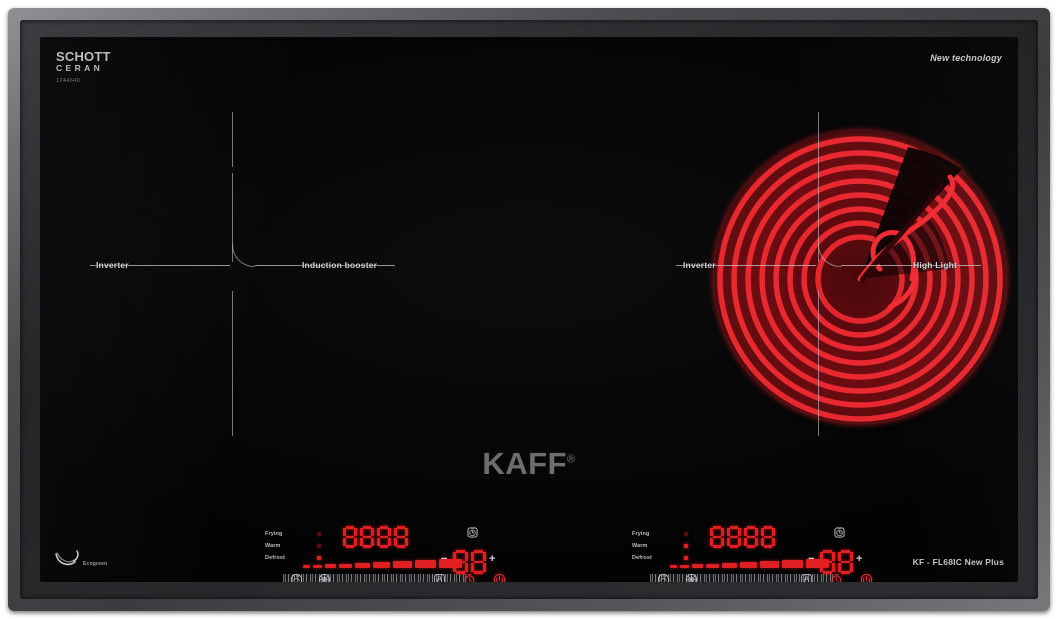  I want to click on zone-left-vline-lower, so click(232, 363).